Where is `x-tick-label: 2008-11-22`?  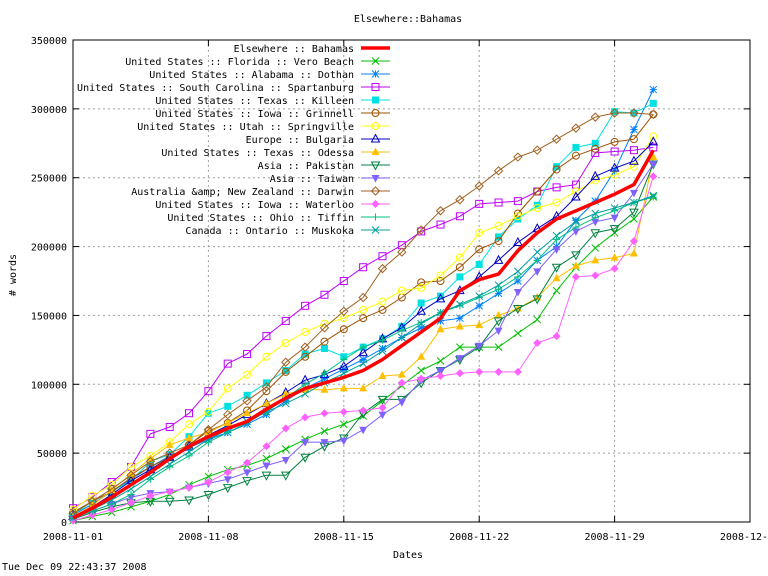 x-tick-label: 2008-11-22 is located at coordinates (479, 537).